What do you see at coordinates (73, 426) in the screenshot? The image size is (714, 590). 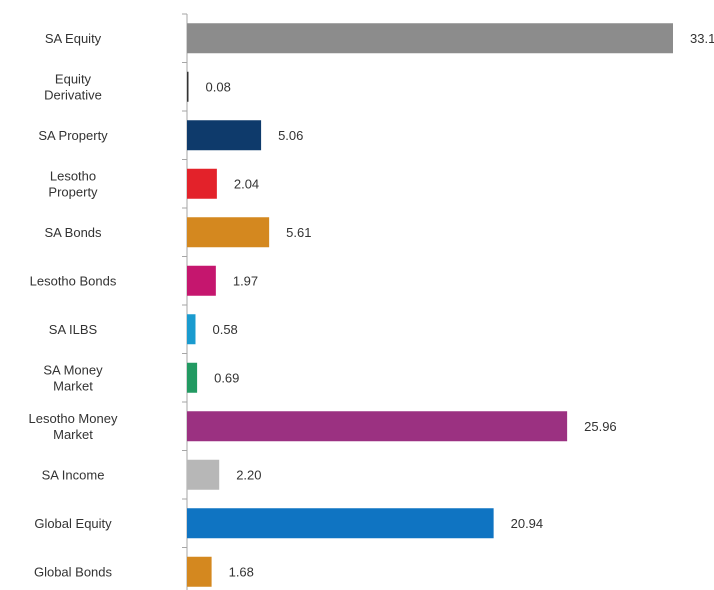 I see `category-label-lesotho-money-market: Lesotho Money Market` at bounding box center [73, 426].